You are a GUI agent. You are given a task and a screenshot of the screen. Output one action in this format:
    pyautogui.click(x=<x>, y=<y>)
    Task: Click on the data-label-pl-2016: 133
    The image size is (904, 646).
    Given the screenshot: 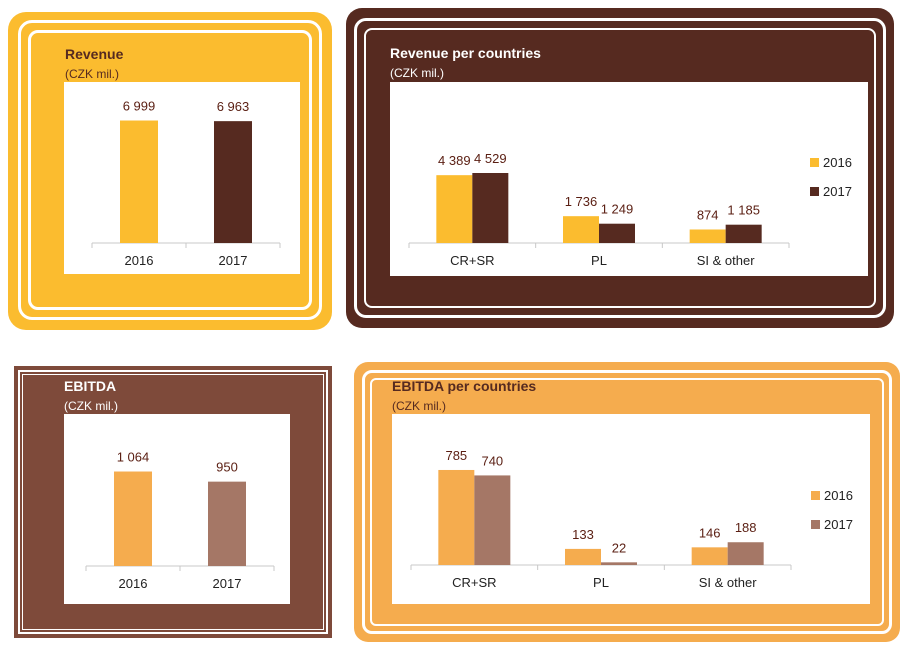 What is the action you would take?
    pyautogui.click(x=583, y=534)
    